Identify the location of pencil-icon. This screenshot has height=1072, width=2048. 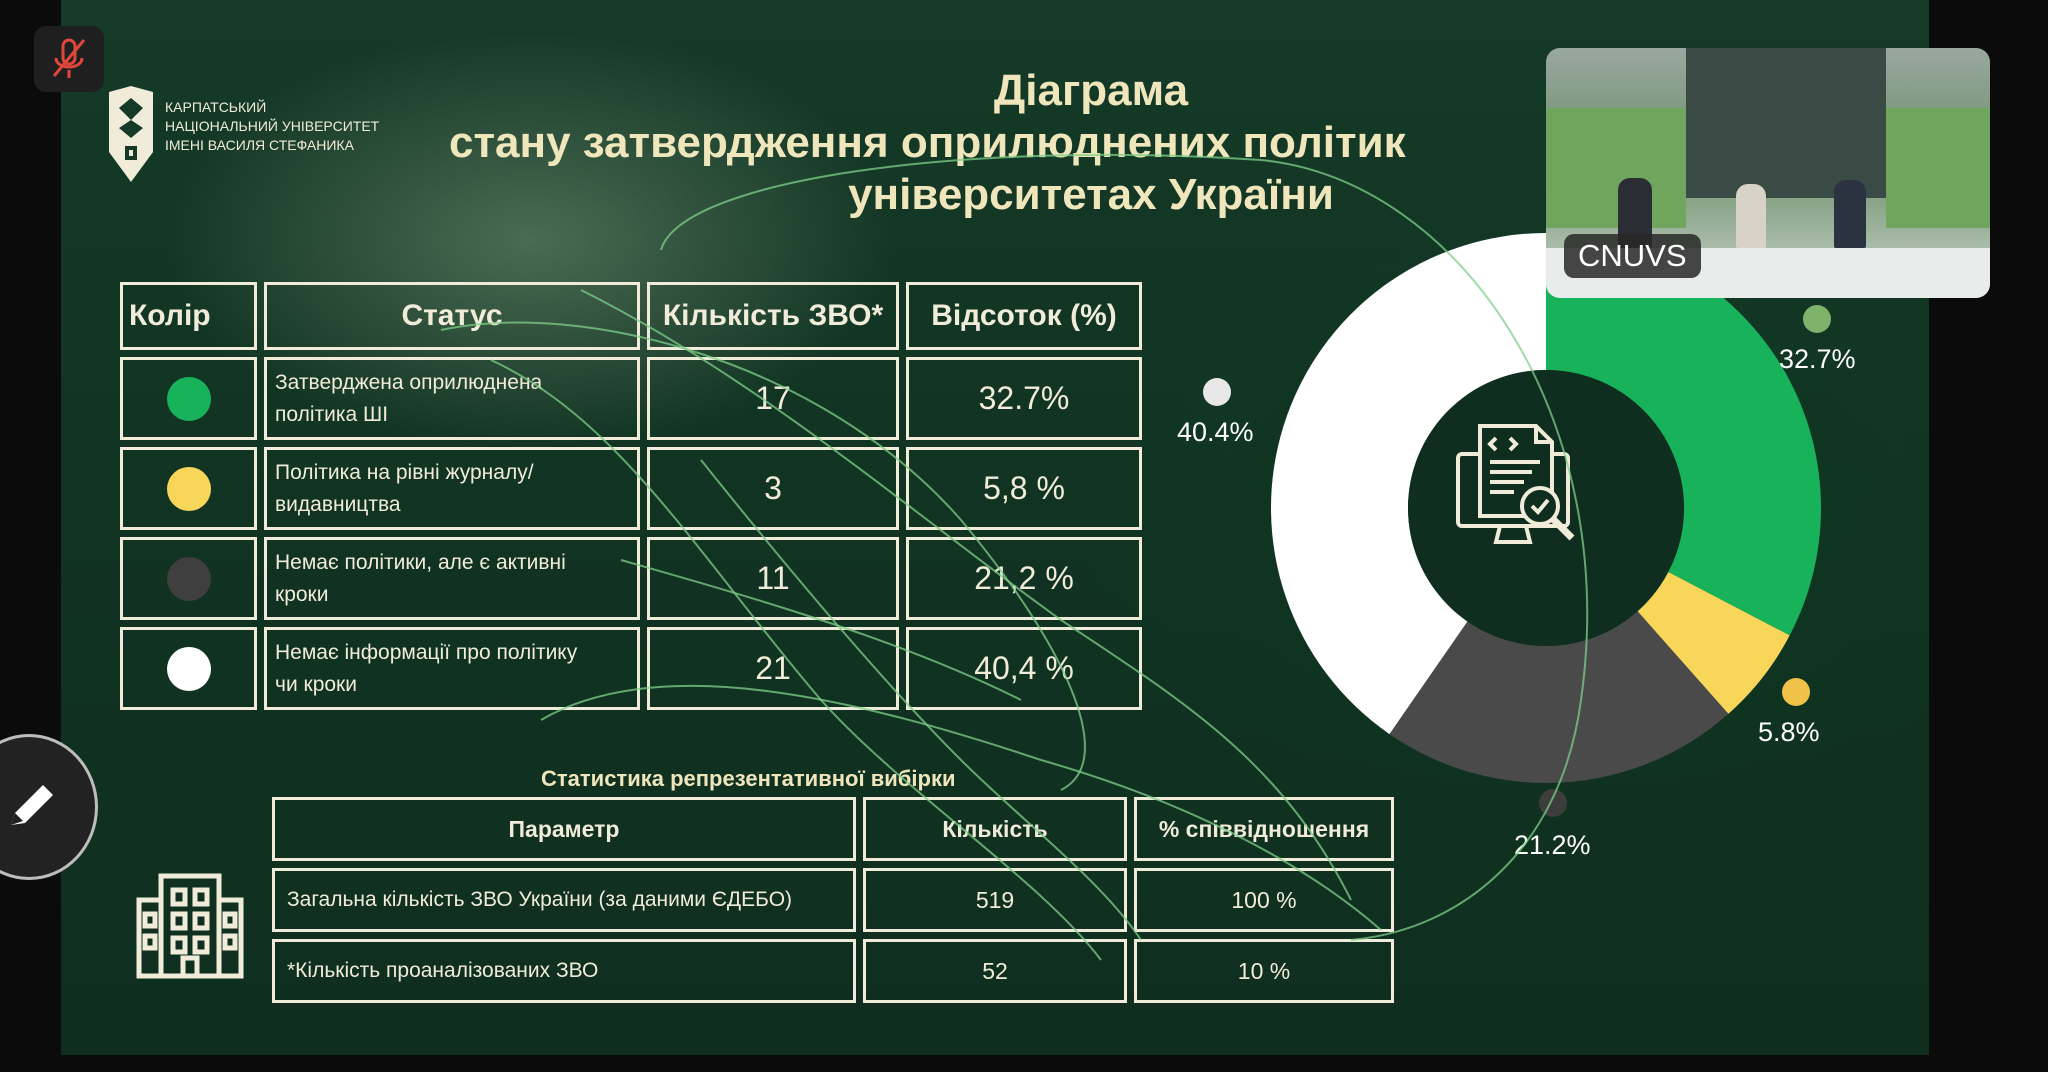
(32, 805).